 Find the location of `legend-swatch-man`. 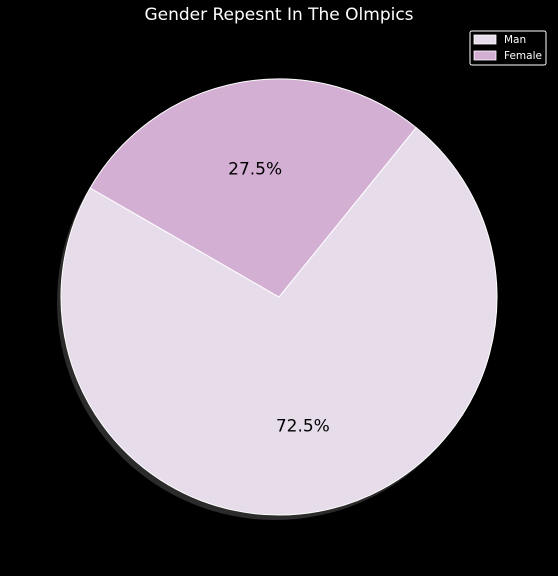

legend-swatch-man is located at coordinates (485, 39).